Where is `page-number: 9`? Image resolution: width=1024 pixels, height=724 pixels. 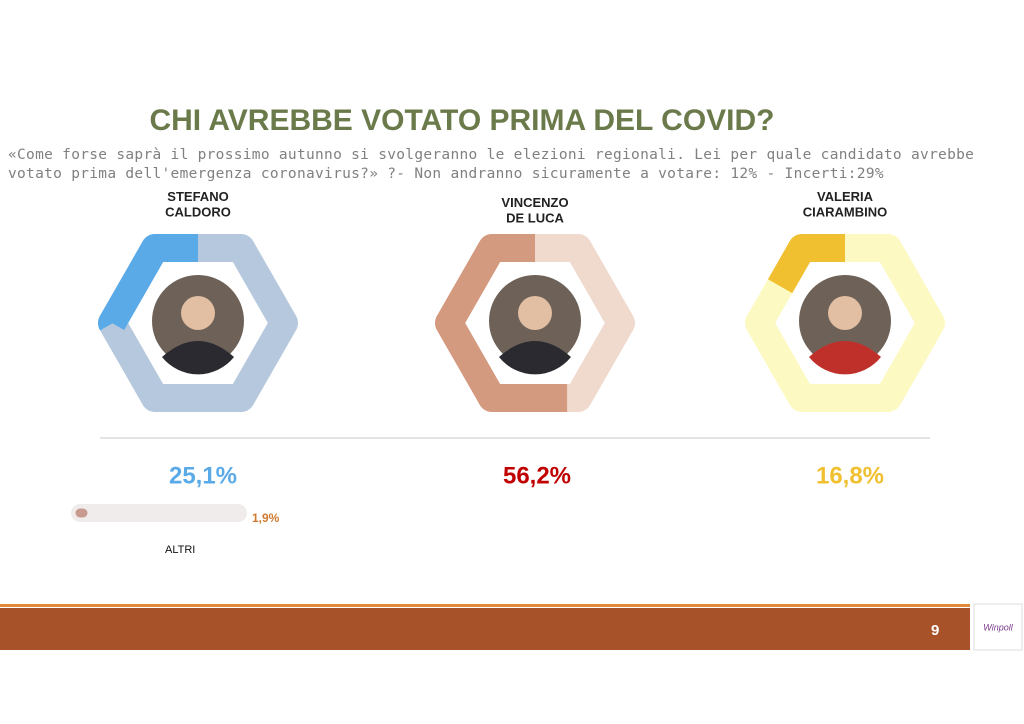
page-number: 9 is located at coordinates (935, 630).